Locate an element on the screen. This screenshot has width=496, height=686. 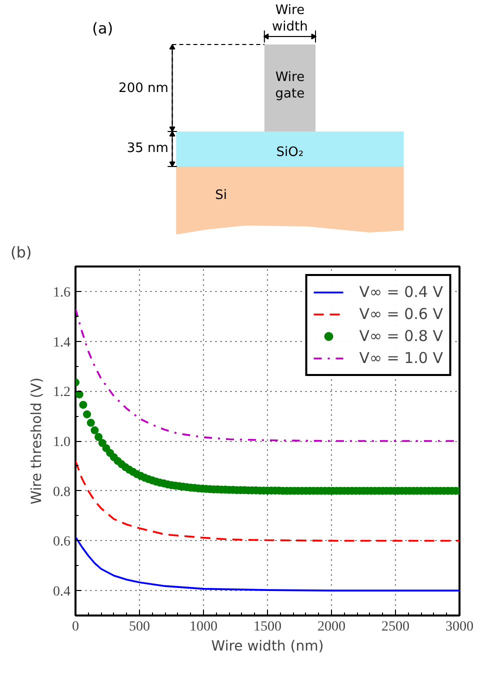
y-tick-label: 1.0 is located at coordinates (61, 442).